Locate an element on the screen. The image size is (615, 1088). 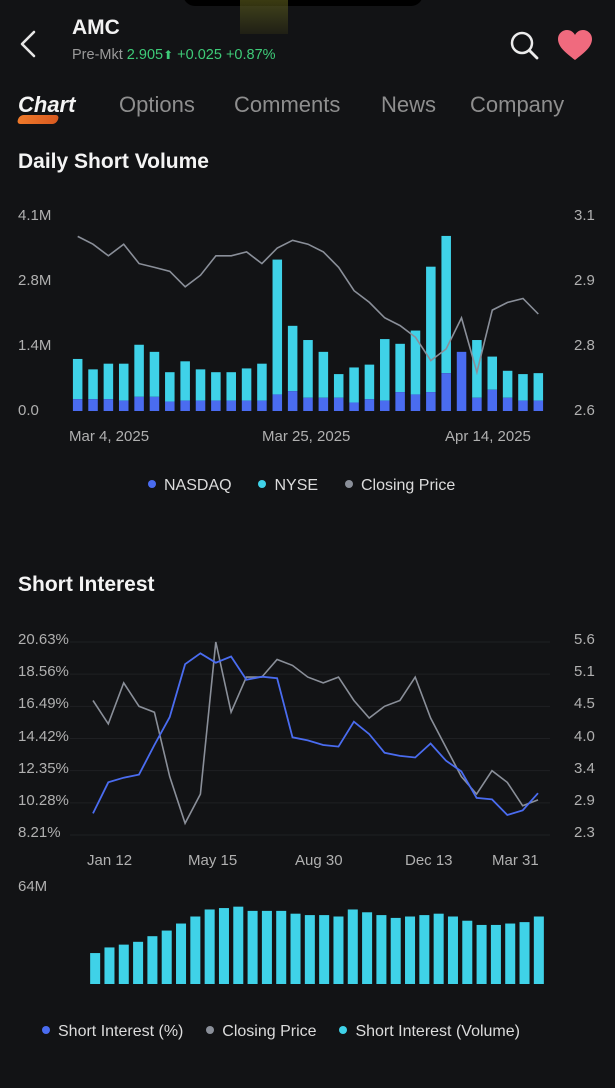
si-y-left-tick: 8.21% is located at coordinates (39, 833).